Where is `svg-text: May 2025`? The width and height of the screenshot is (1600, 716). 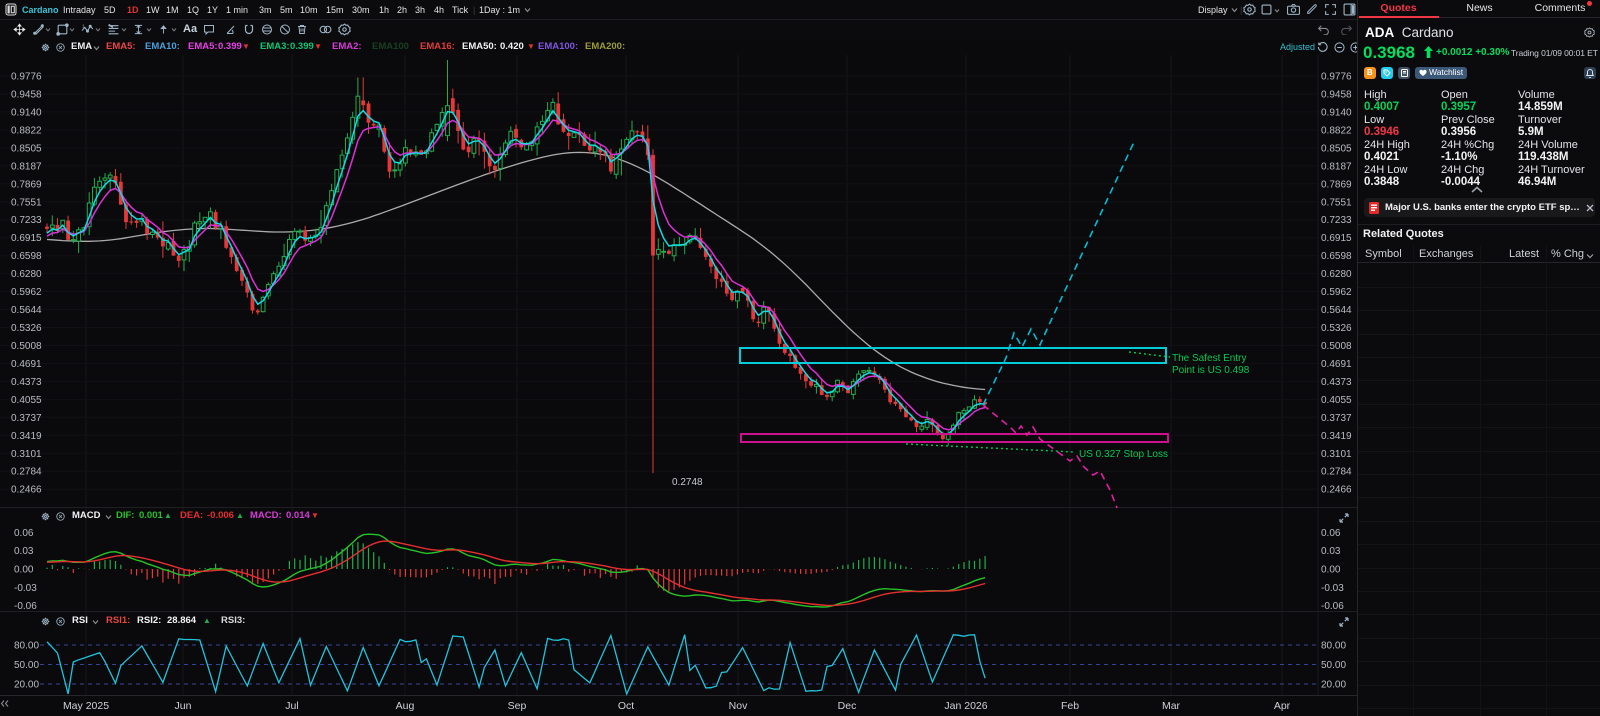 svg-text: May 2025 is located at coordinates (86, 706).